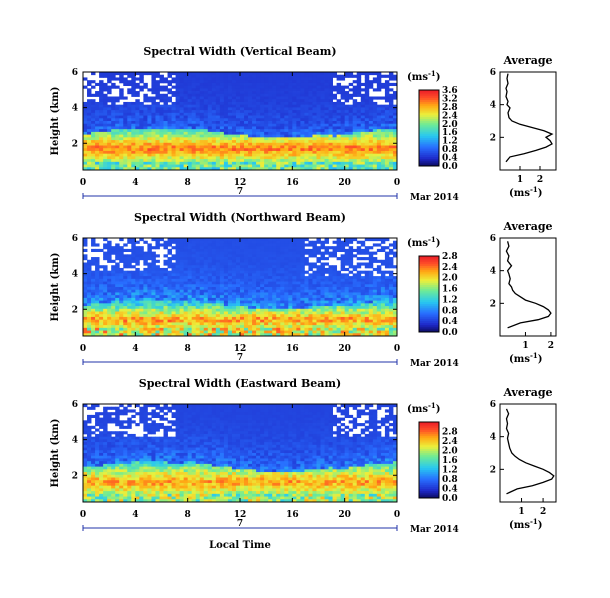 This screenshot has width=610, height=598. Describe the element at coordinates (450, 125) in the screenshot. I see `colorbar-tick-label: 2.0` at that location.